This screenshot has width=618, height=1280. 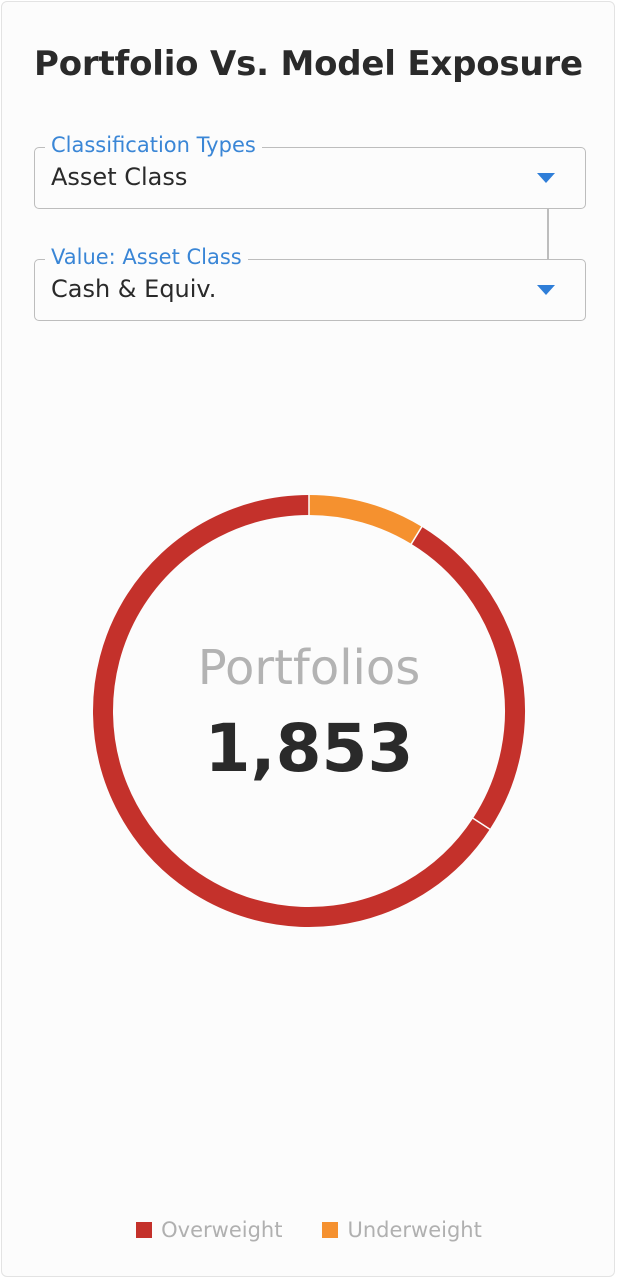 I want to click on asset-class-value-label: Value: Asset Class, so click(x=146, y=257).